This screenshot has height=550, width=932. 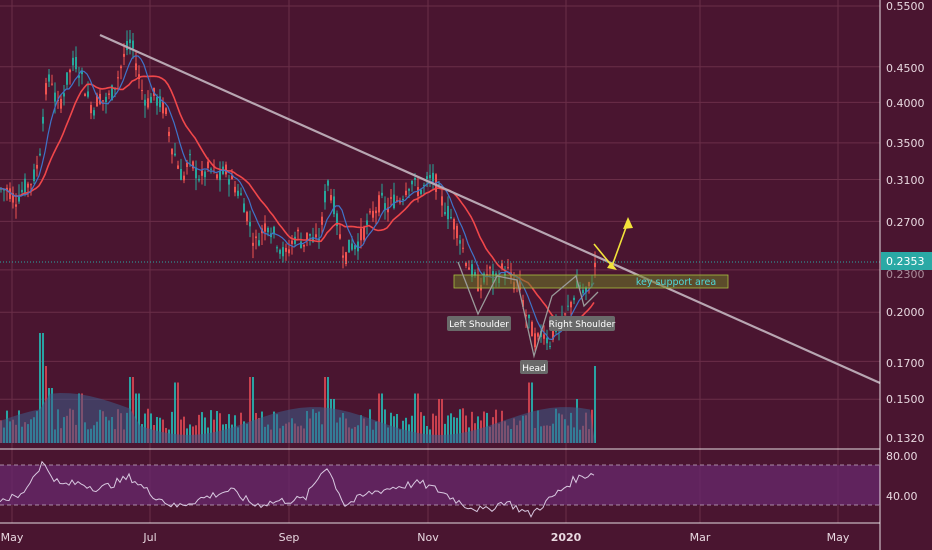 I want to click on price-tick: 0.1320, so click(x=905, y=438).